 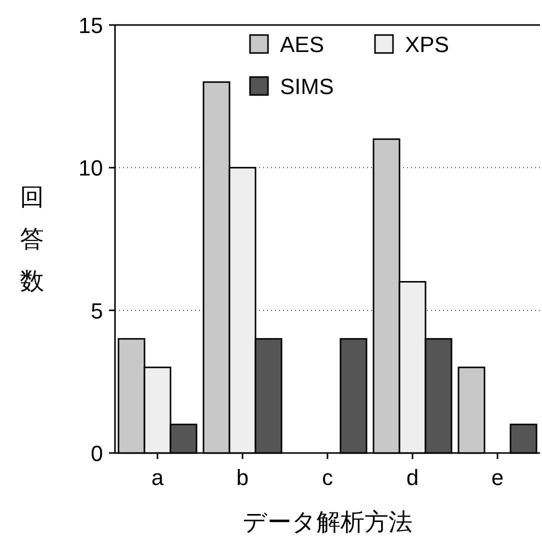 What do you see at coordinates (412, 477) in the screenshot?
I see `x-tick-label: d` at bounding box center [412, 477].